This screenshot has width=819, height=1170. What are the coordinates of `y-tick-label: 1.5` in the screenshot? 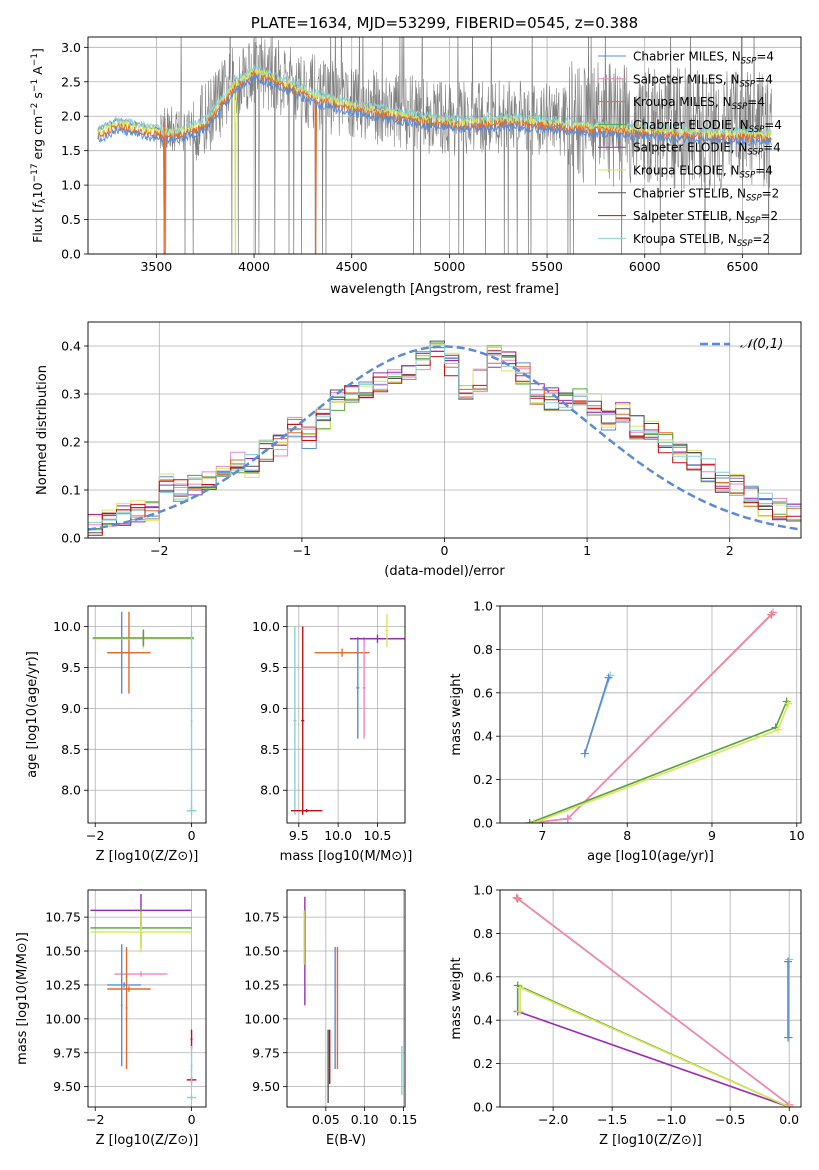 It's located at (71, 150).